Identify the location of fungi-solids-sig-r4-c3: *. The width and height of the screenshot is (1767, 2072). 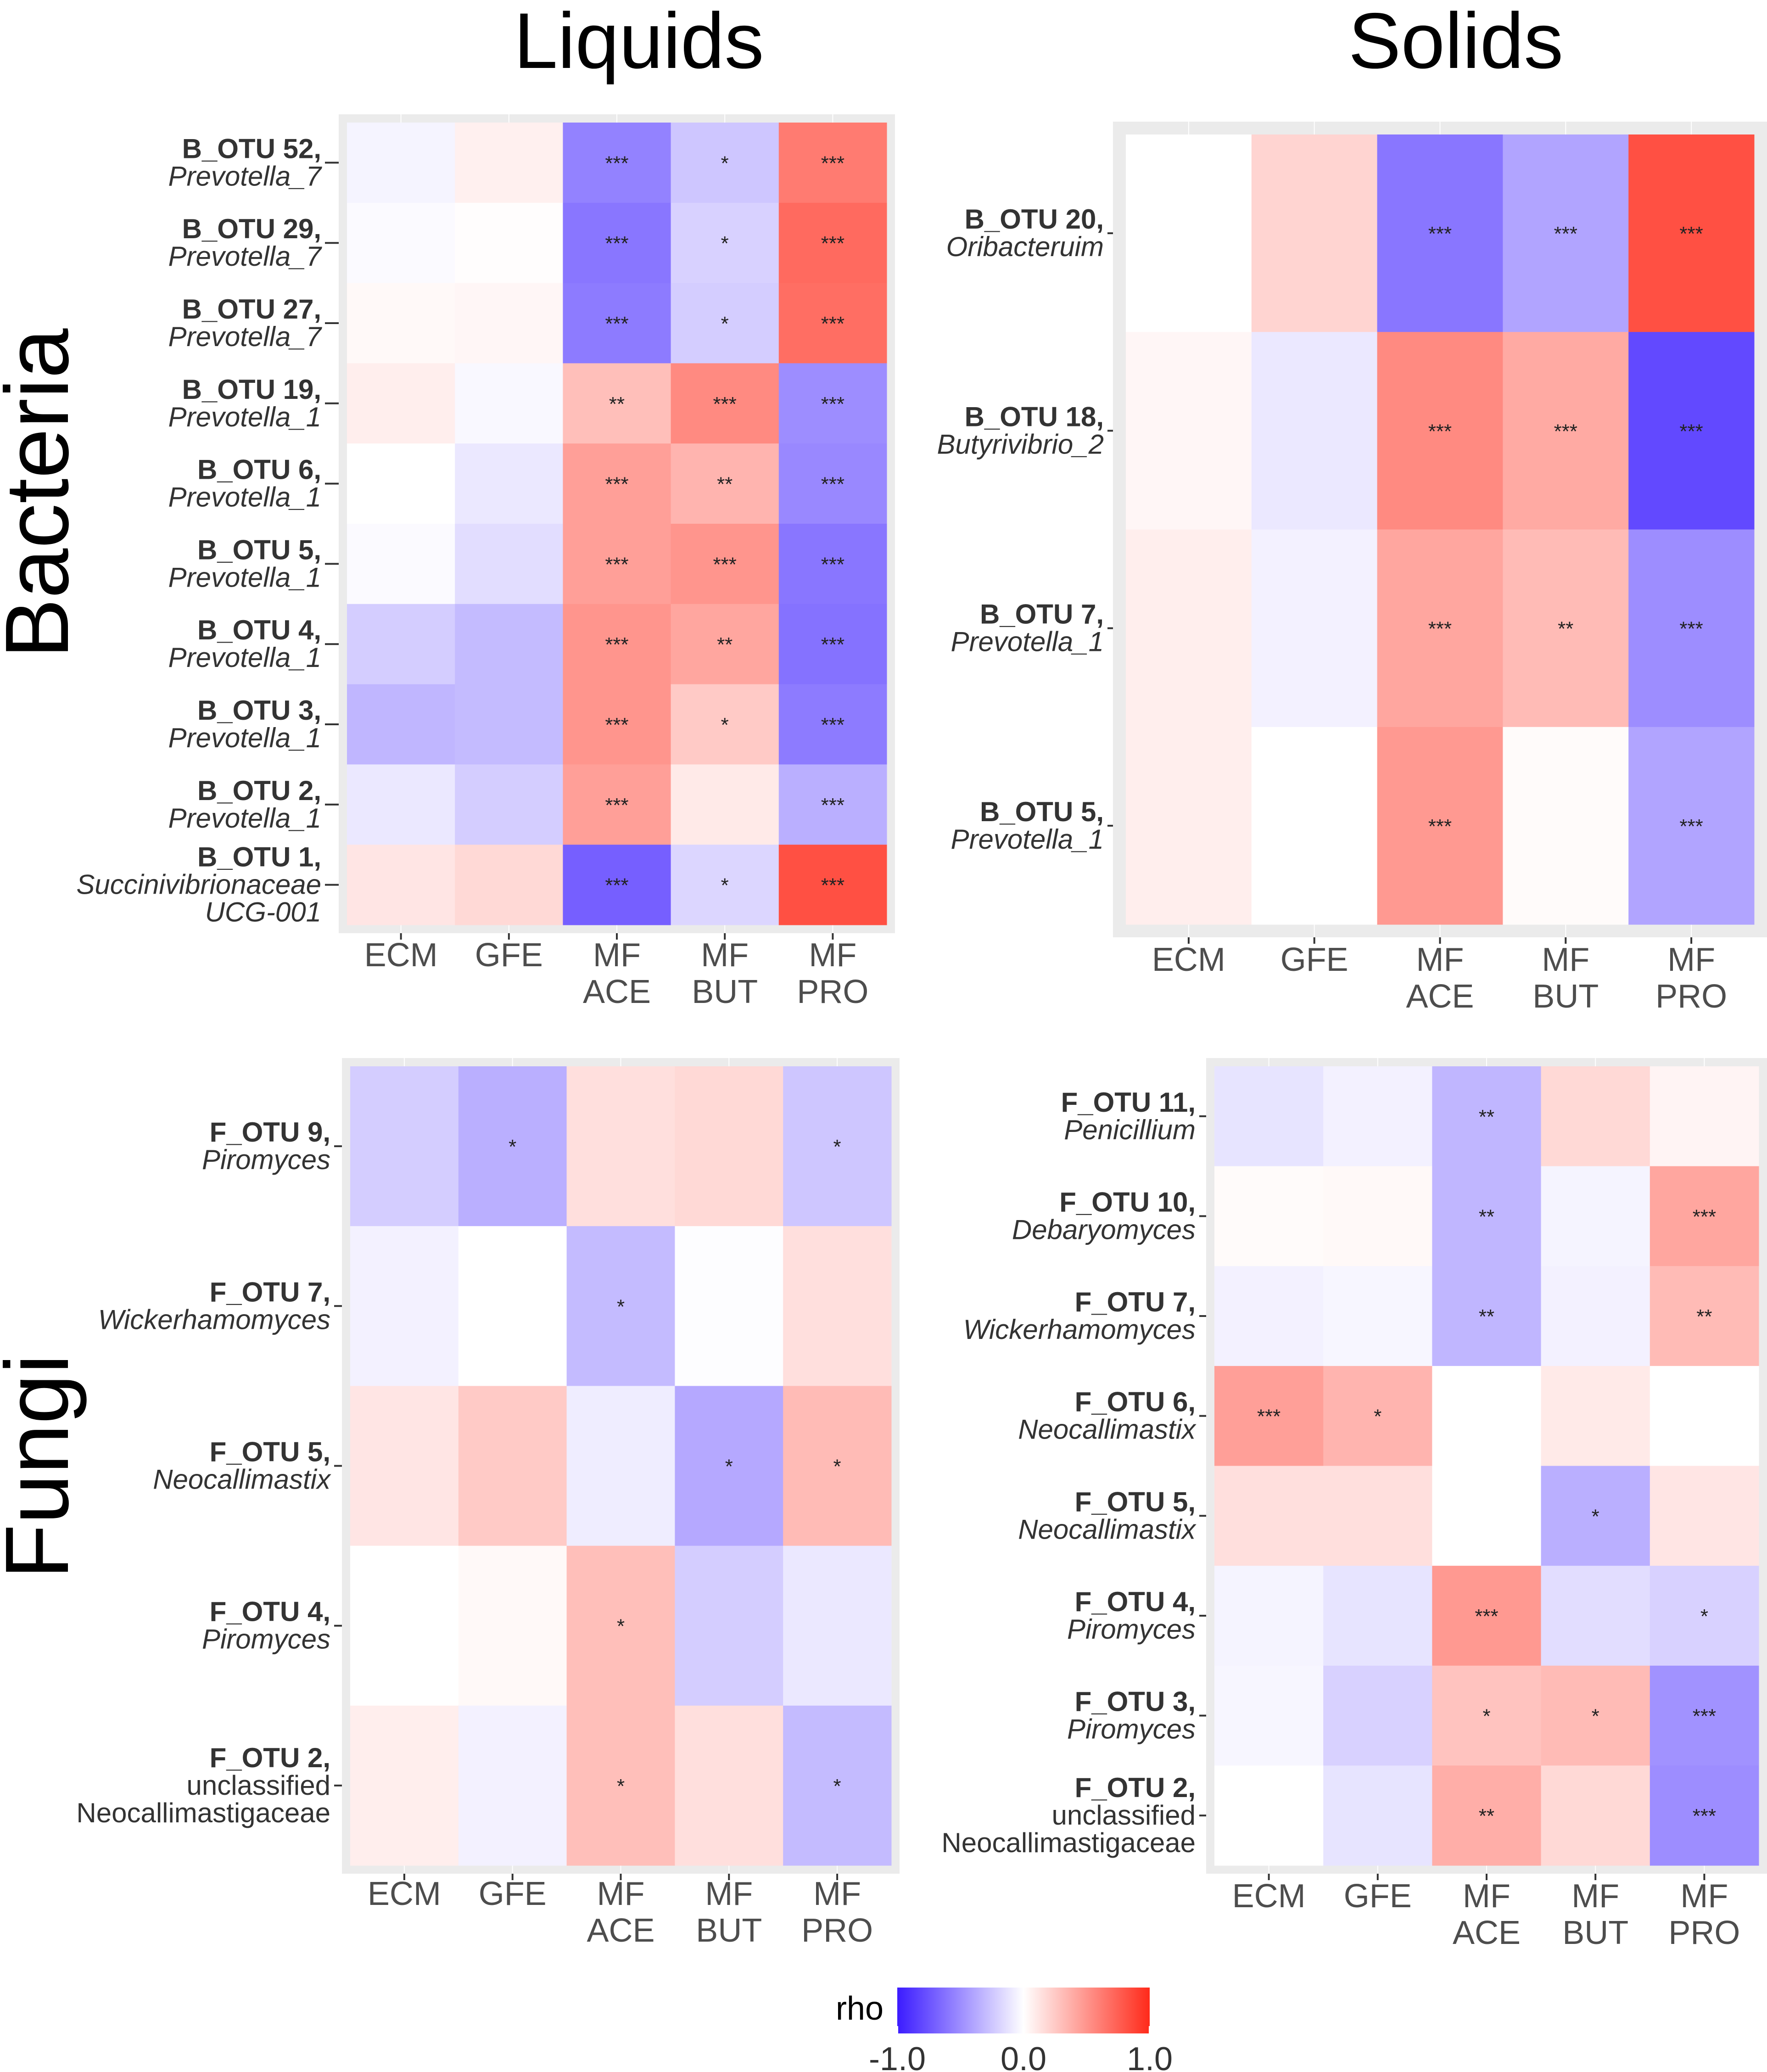
(1595, 1516).